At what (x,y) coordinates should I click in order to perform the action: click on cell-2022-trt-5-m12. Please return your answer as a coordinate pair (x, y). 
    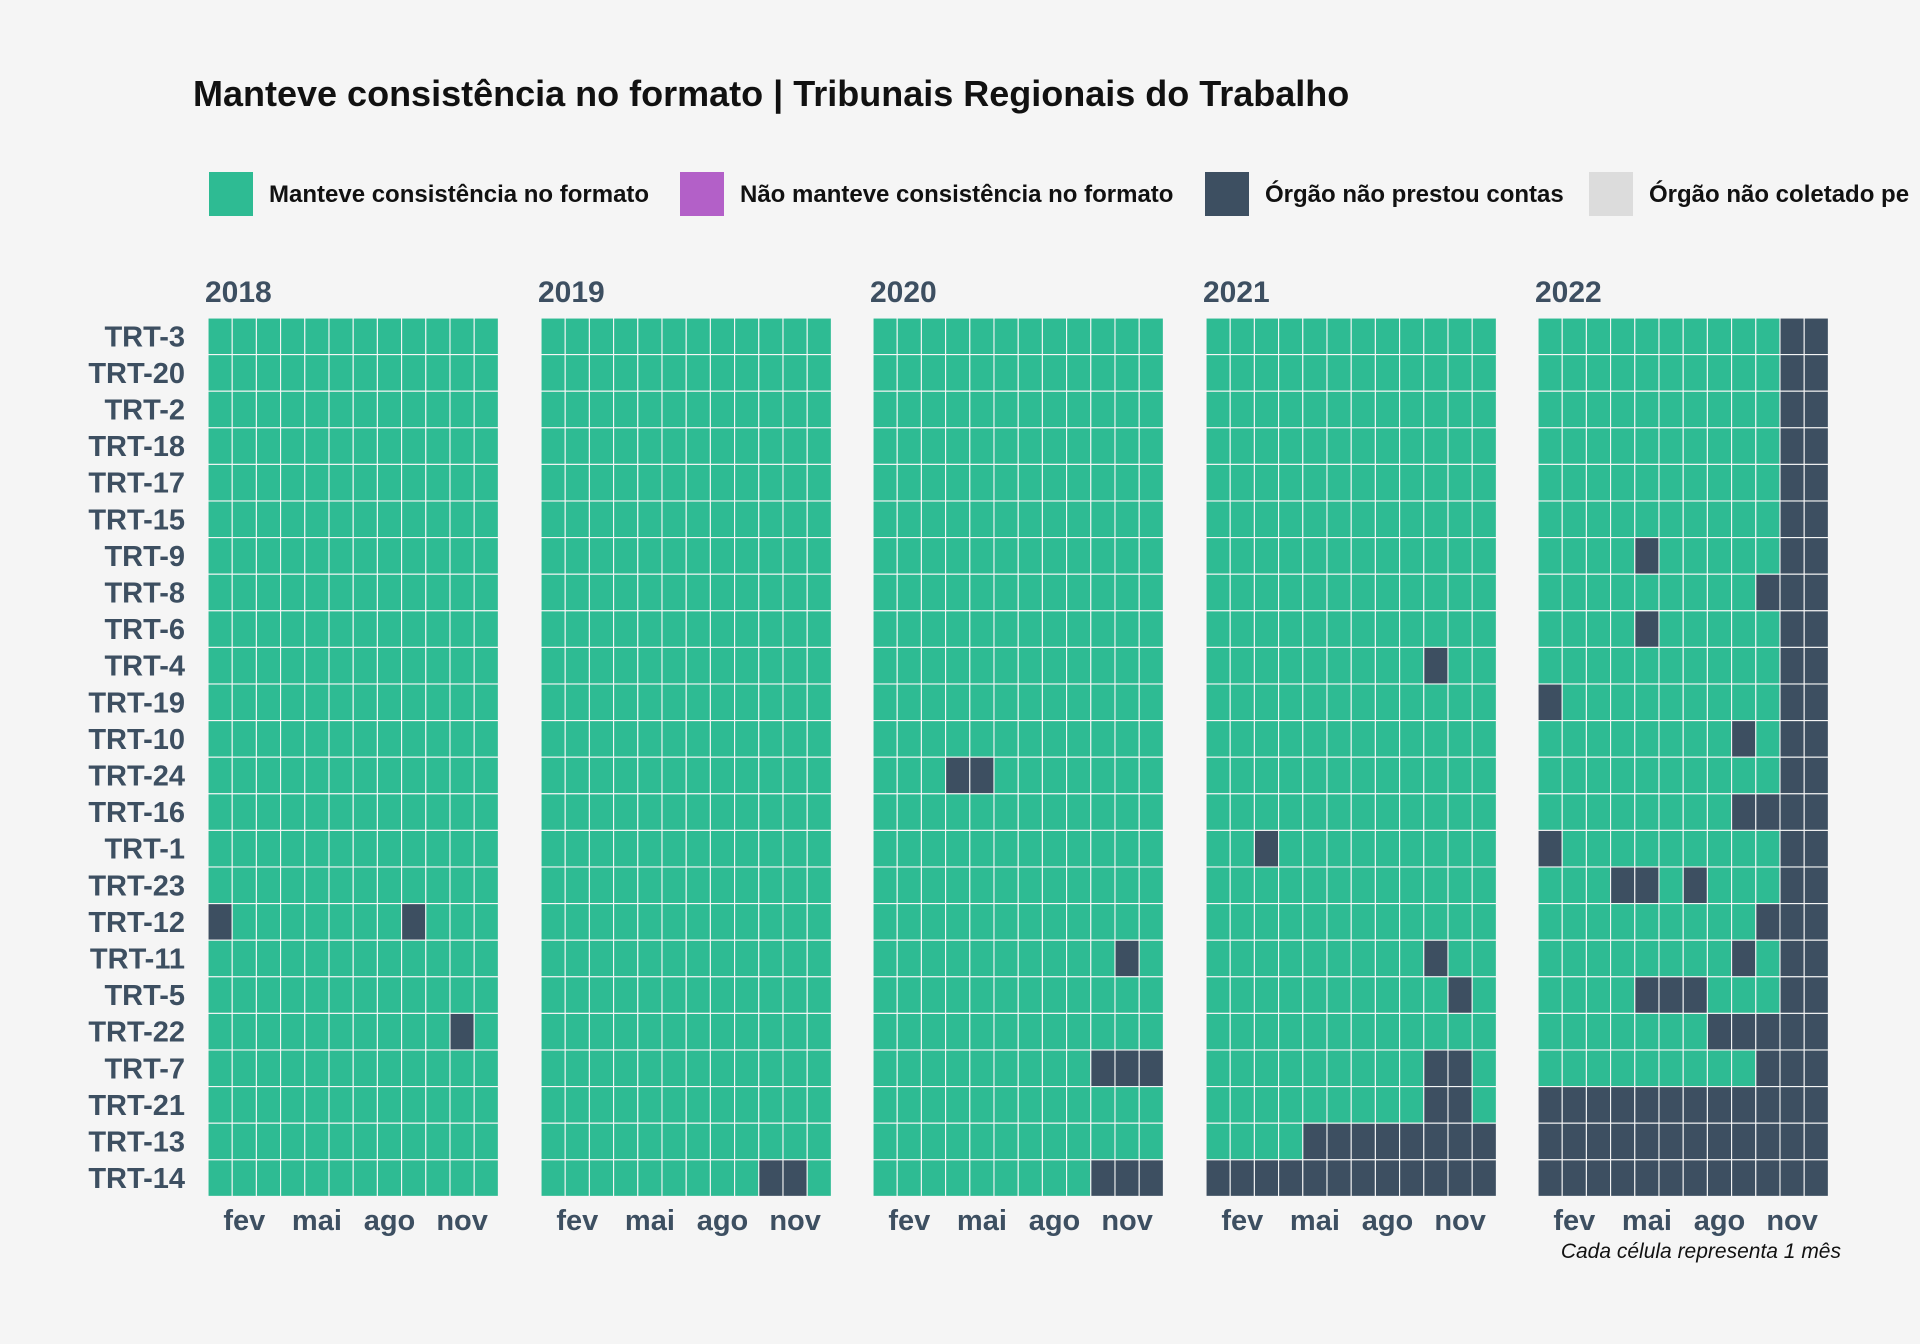
    Looking at the image, I should click on (1816, 995).